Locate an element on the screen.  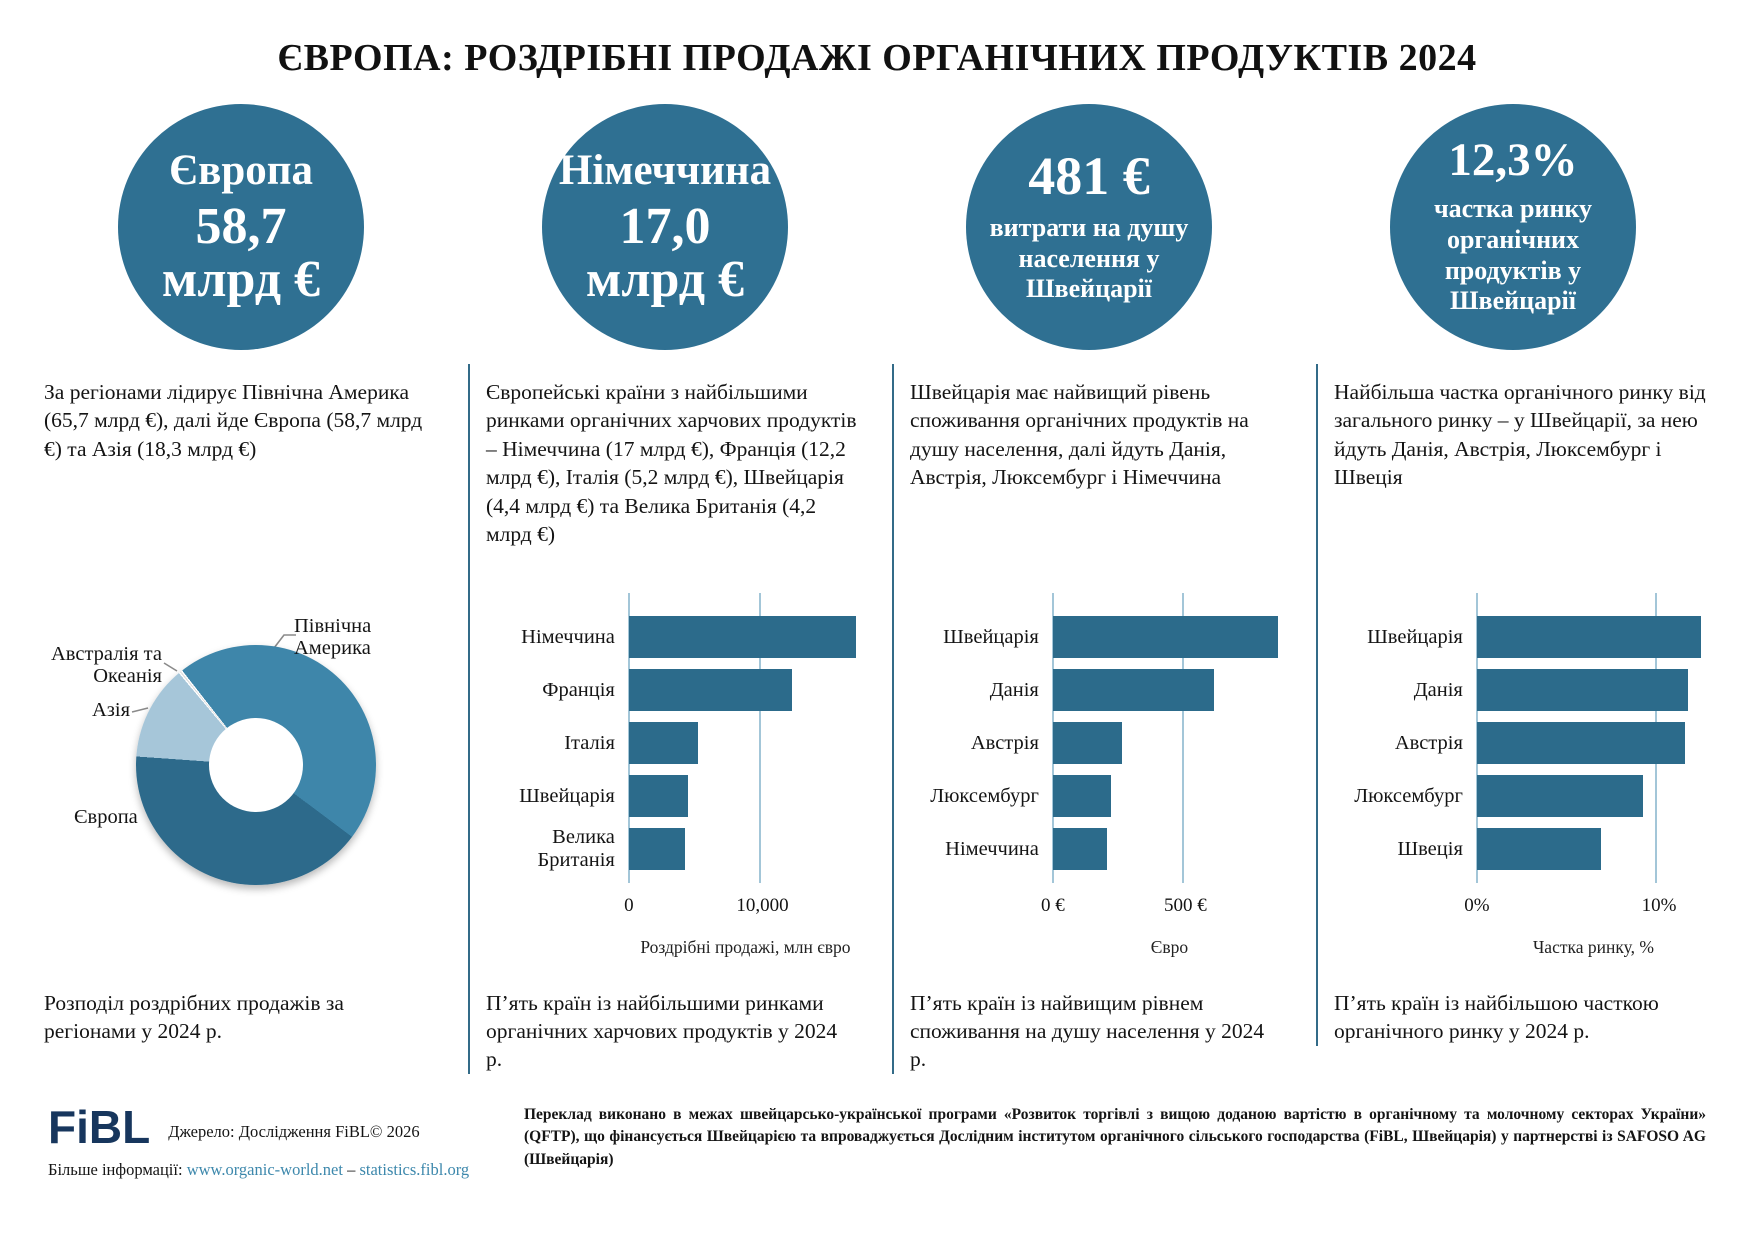
slice-label-asia: Азія is located at coordinates (110, 710).